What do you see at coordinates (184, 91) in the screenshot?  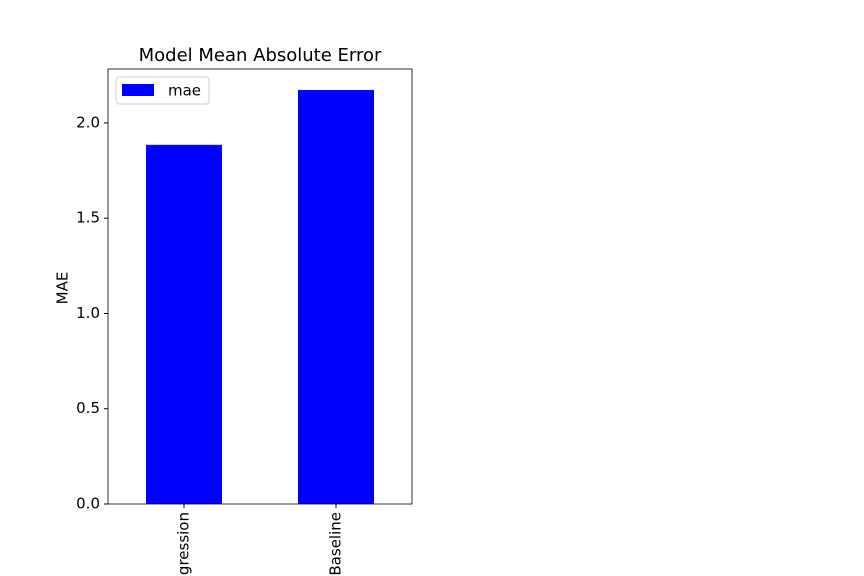 I see `legend-label: mae` at bounding box center [184, 91].